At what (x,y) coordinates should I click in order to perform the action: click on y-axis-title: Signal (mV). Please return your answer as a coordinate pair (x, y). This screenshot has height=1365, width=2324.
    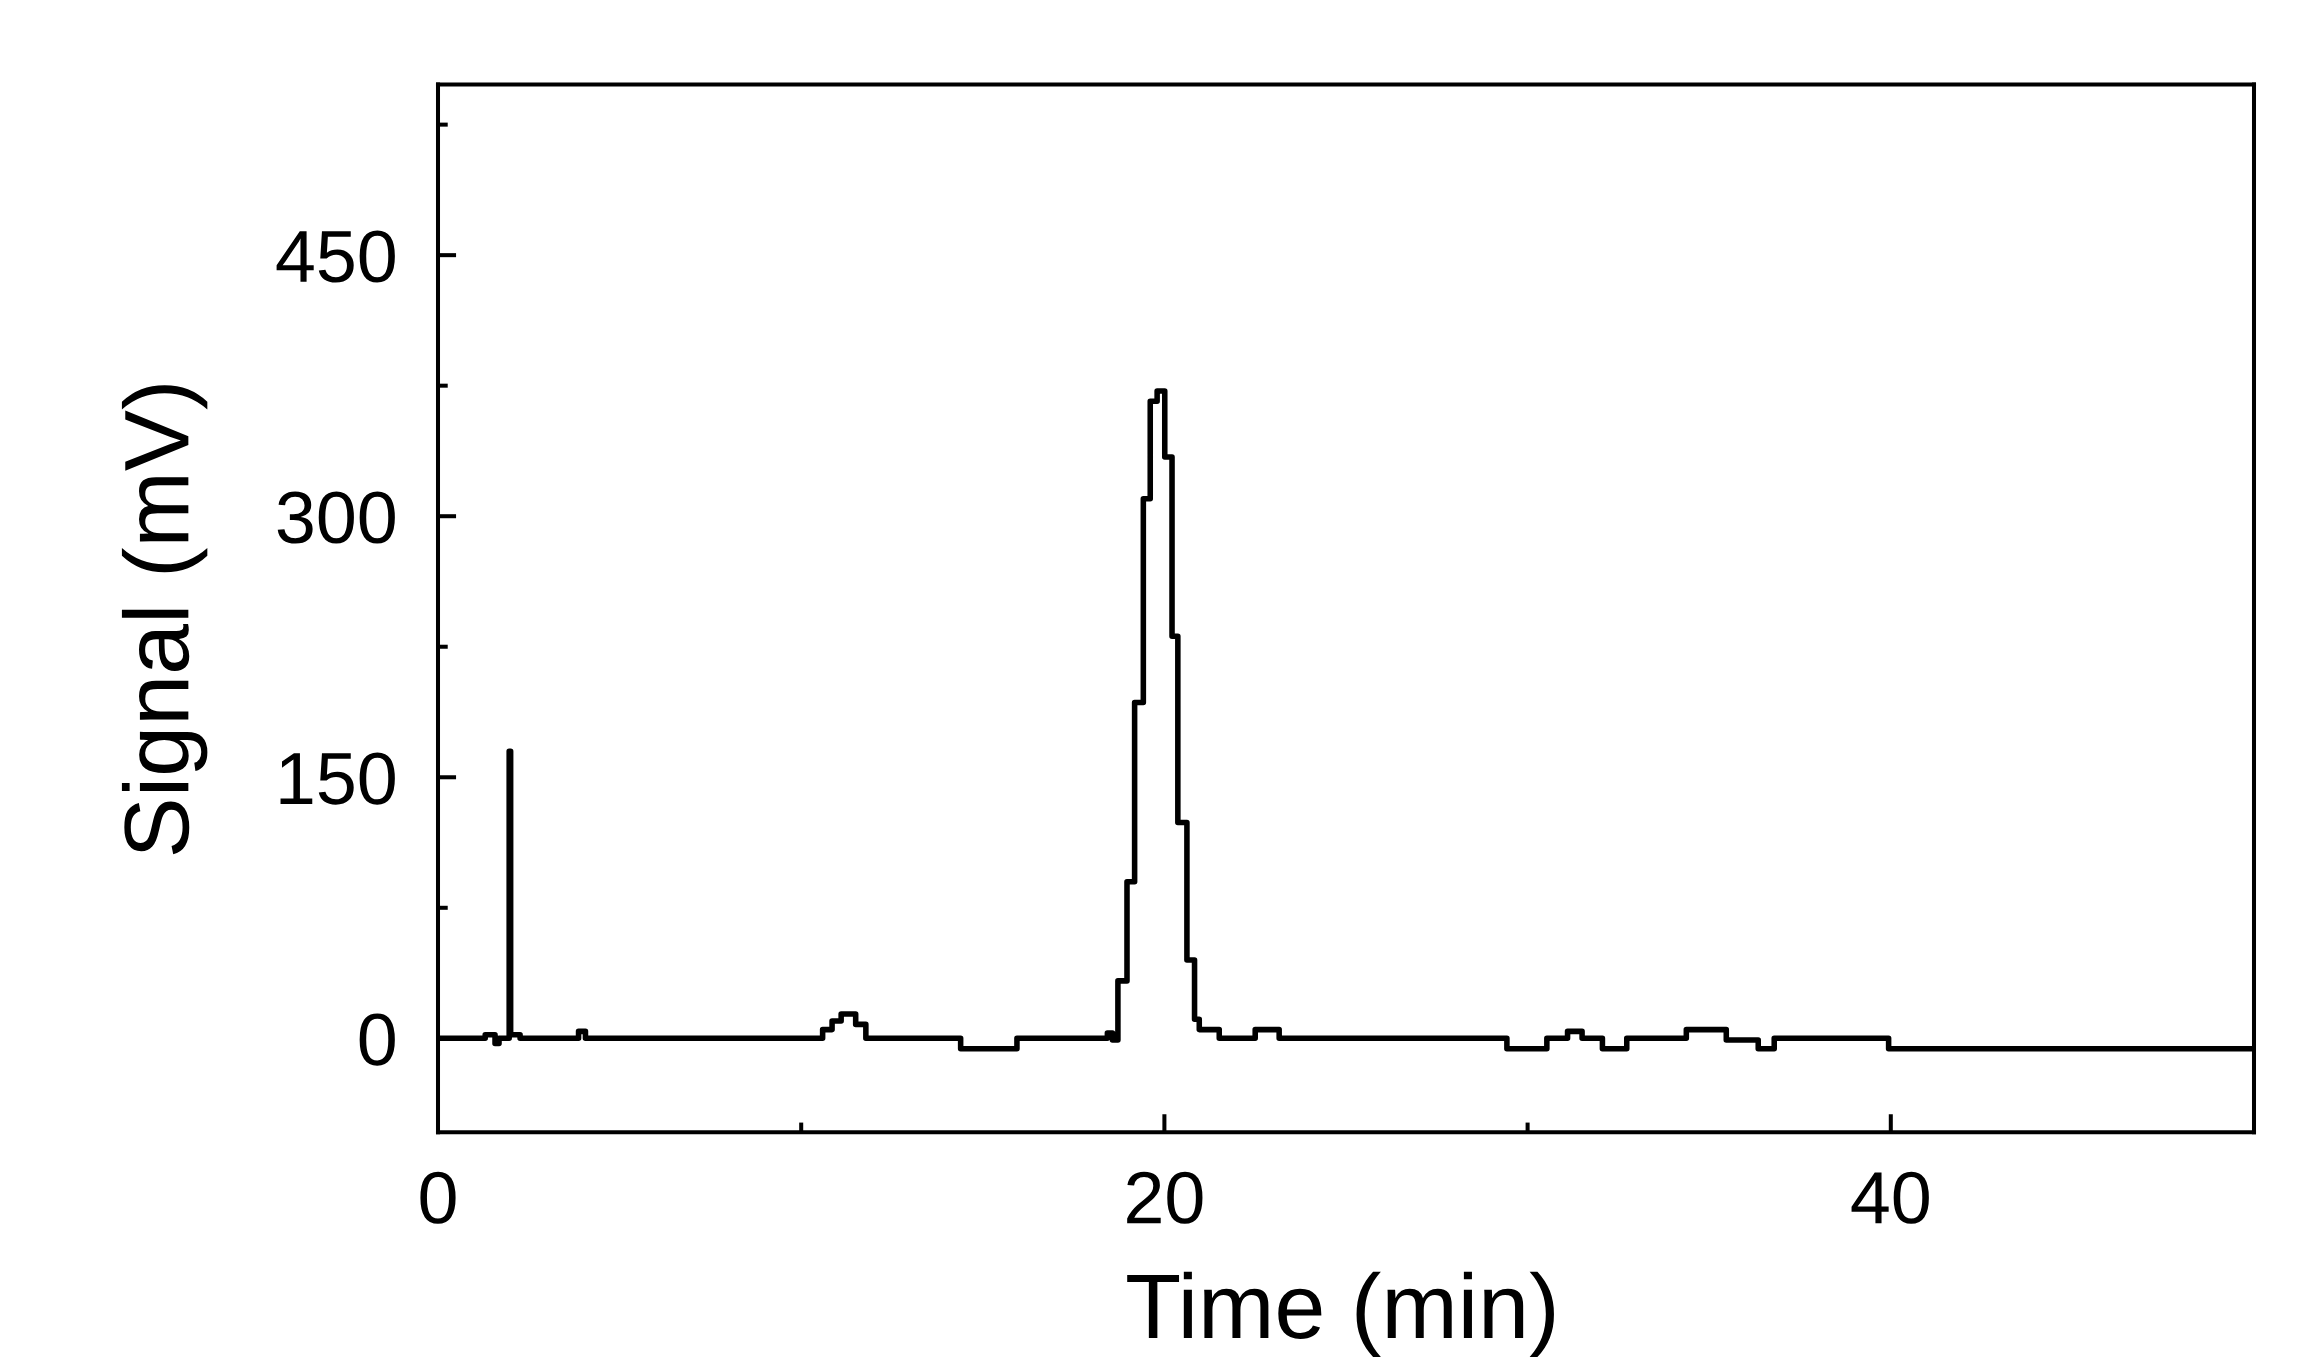
    Looking at the image, I should click on (164, 620).